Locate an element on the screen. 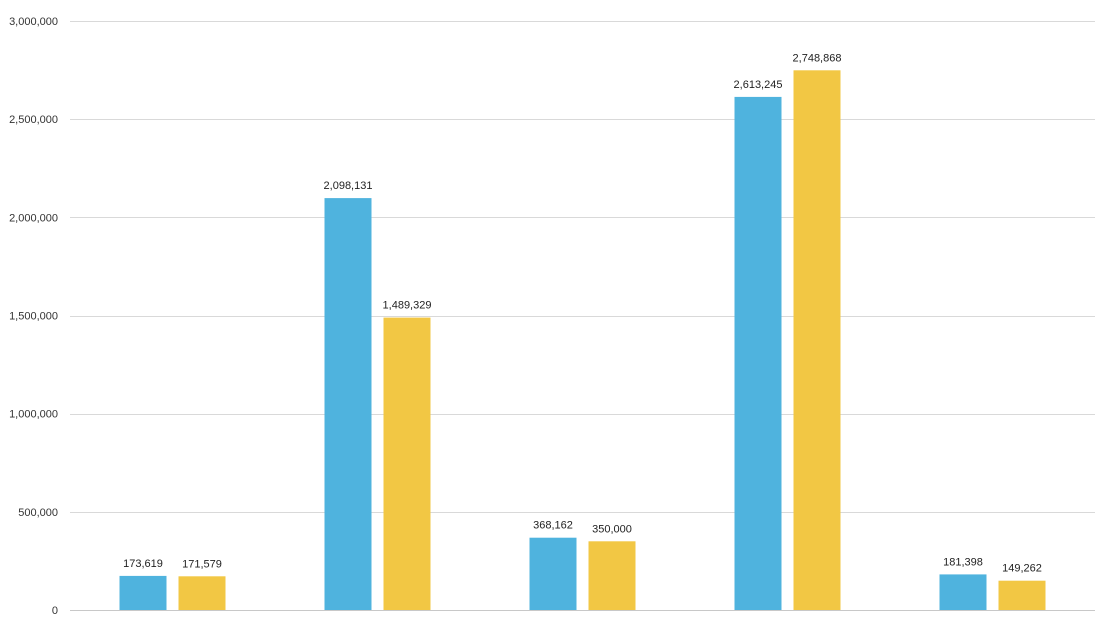  y-tick-label: 500,000 is located at coordinates (38, 513).